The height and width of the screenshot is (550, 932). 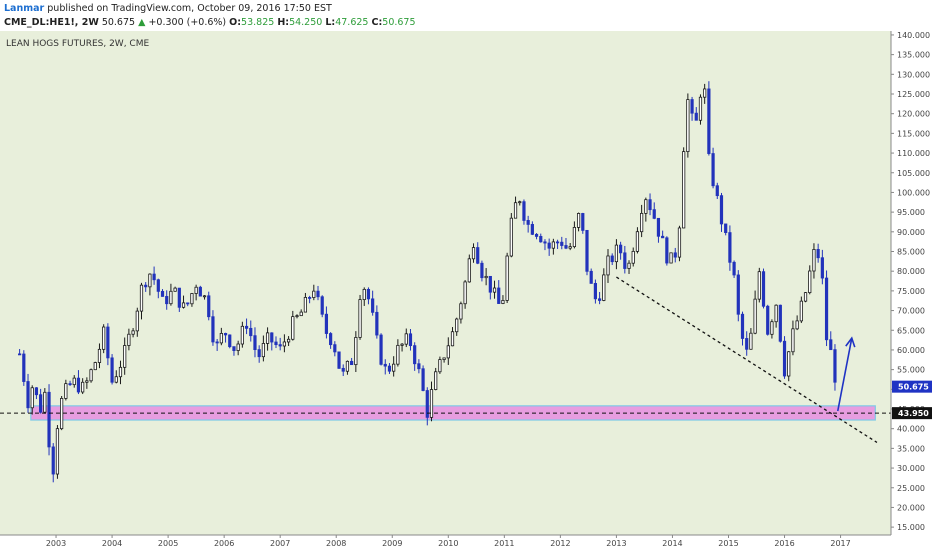 What do you see at coordinates (911, 252) in the screenshot?
I see `y-tick-label: 85.000` at bounding box center [911, 252].